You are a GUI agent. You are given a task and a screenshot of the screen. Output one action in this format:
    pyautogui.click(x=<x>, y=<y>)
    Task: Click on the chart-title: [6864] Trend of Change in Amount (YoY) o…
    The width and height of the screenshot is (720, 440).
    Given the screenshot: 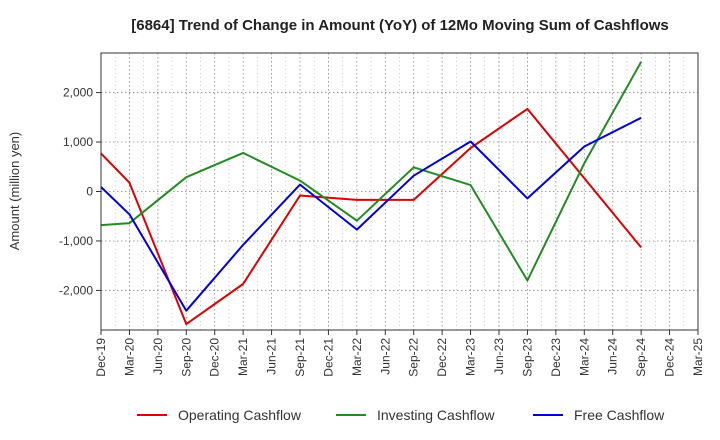 What is the action you would take?
    pyautogui.click(x=400, y=25)
    